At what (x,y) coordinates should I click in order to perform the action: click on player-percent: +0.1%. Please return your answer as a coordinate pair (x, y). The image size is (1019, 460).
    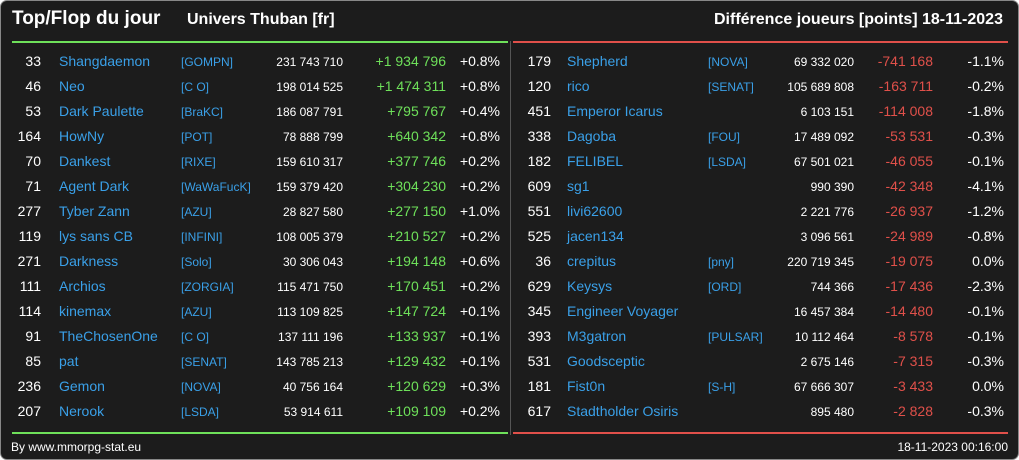
    Looking at the image, I should click on (479, 311).